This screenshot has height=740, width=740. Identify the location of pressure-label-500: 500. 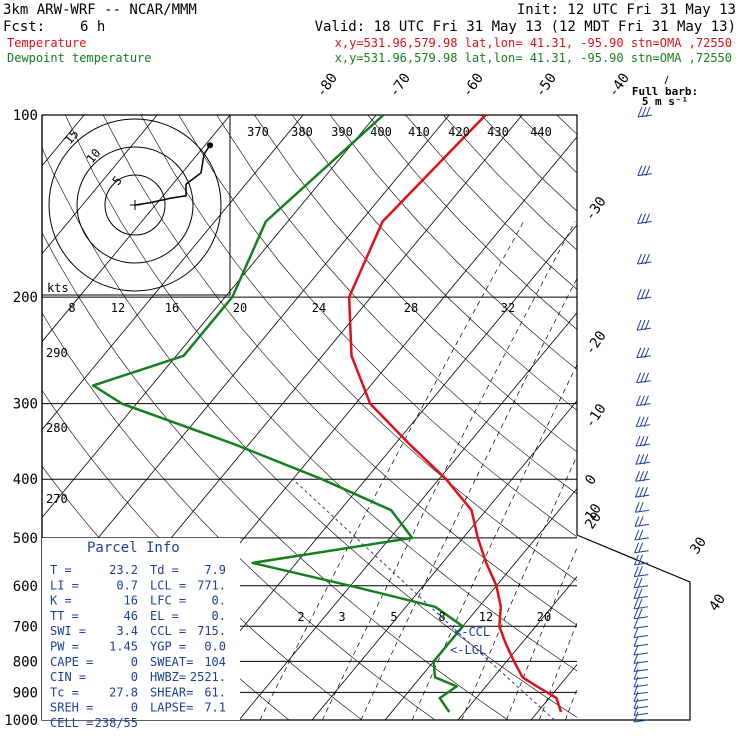
(25, 539).